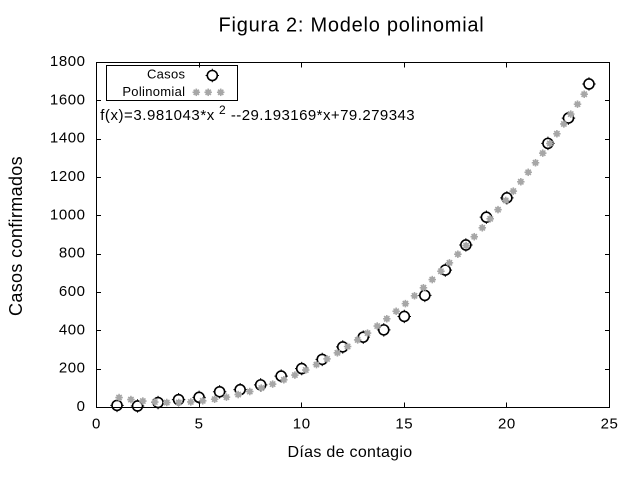 The image size is (640, 480). Describe the element at coordinates (72, 329) in the screenshot. I see `svg-text: 400` at that location.